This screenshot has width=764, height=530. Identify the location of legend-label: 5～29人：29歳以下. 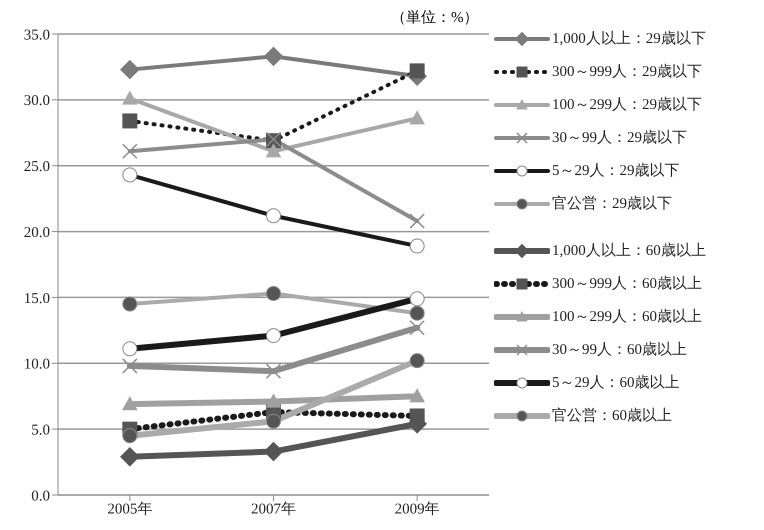
(616, 171).